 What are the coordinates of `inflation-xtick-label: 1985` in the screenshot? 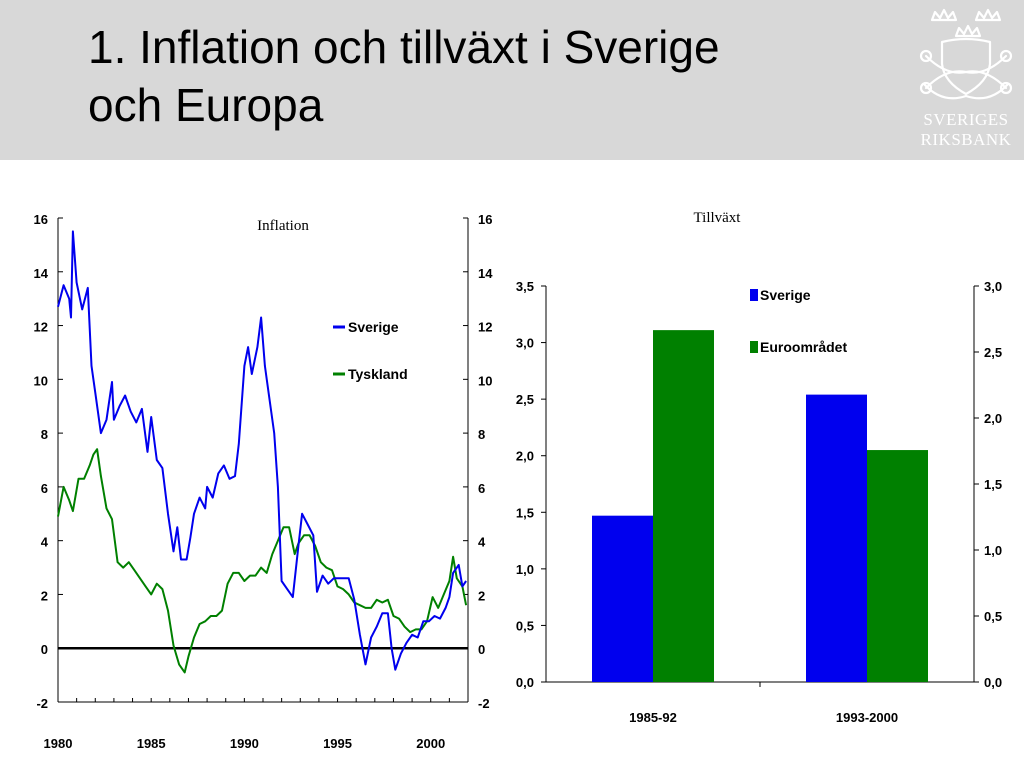 It's located at (151, 743).